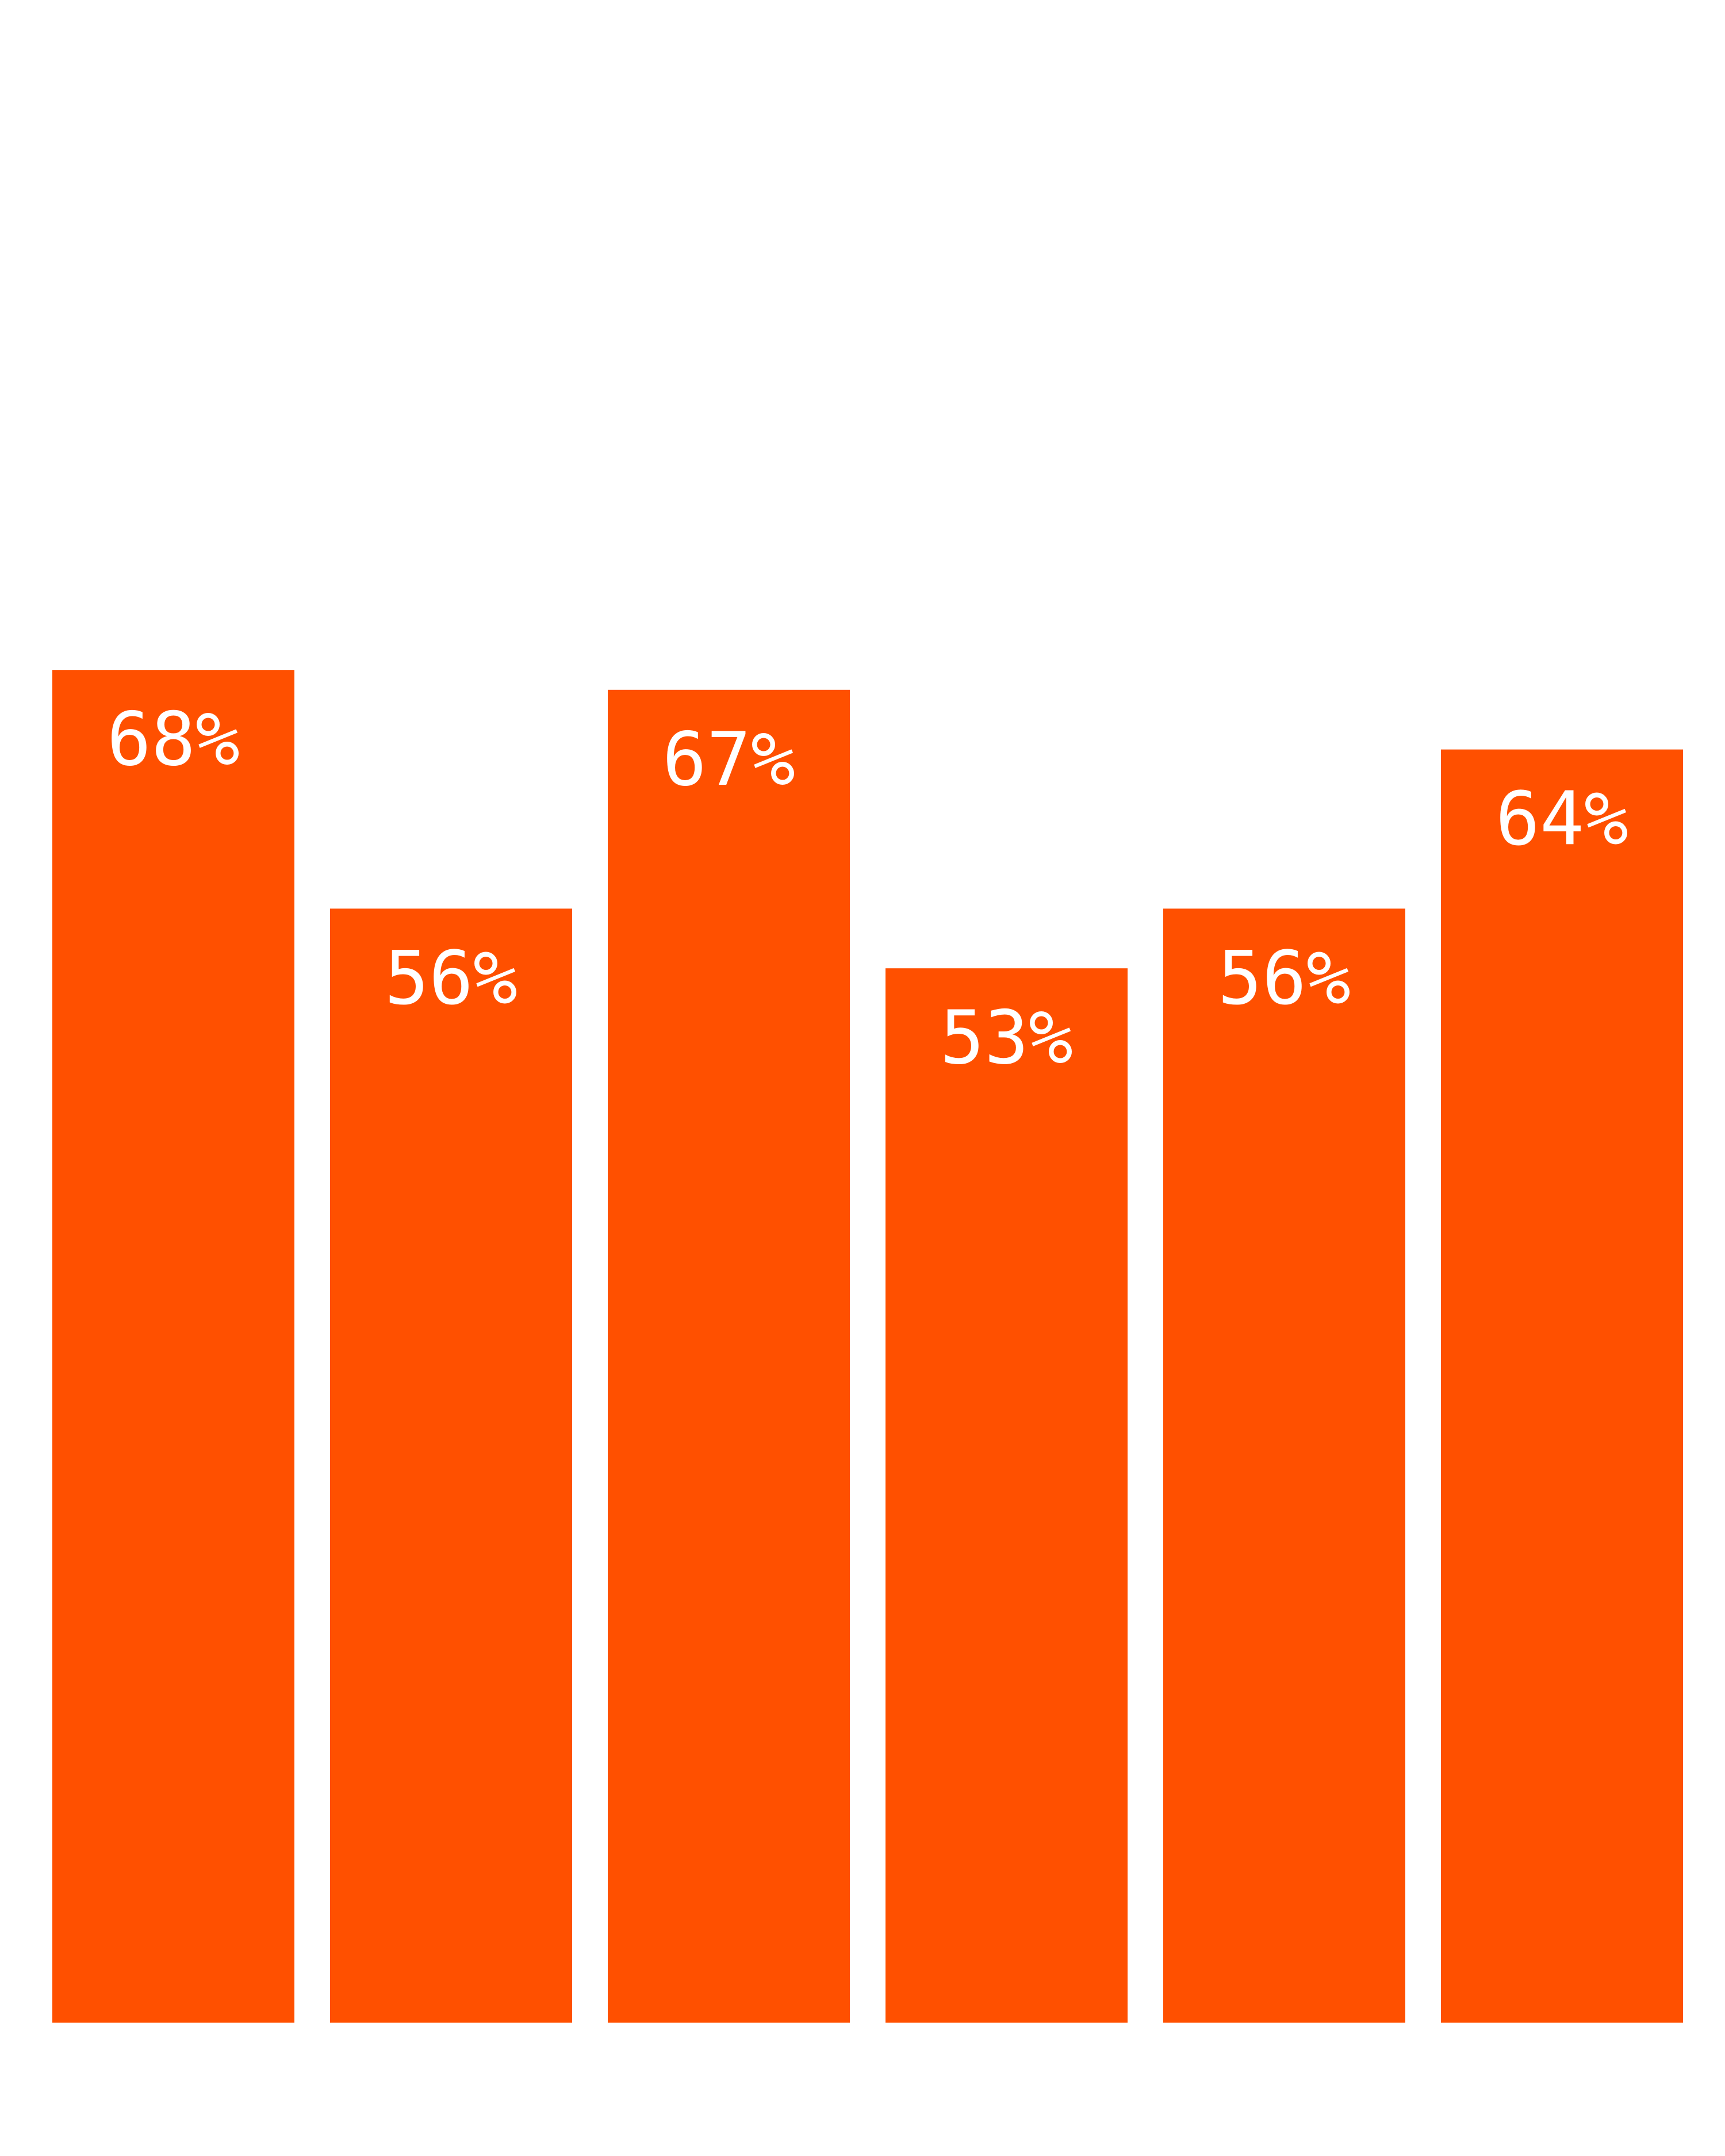 This screenshot has height=2156, width=1725. I want to click on bar-label-4: 53%, so click(1006, 1038).